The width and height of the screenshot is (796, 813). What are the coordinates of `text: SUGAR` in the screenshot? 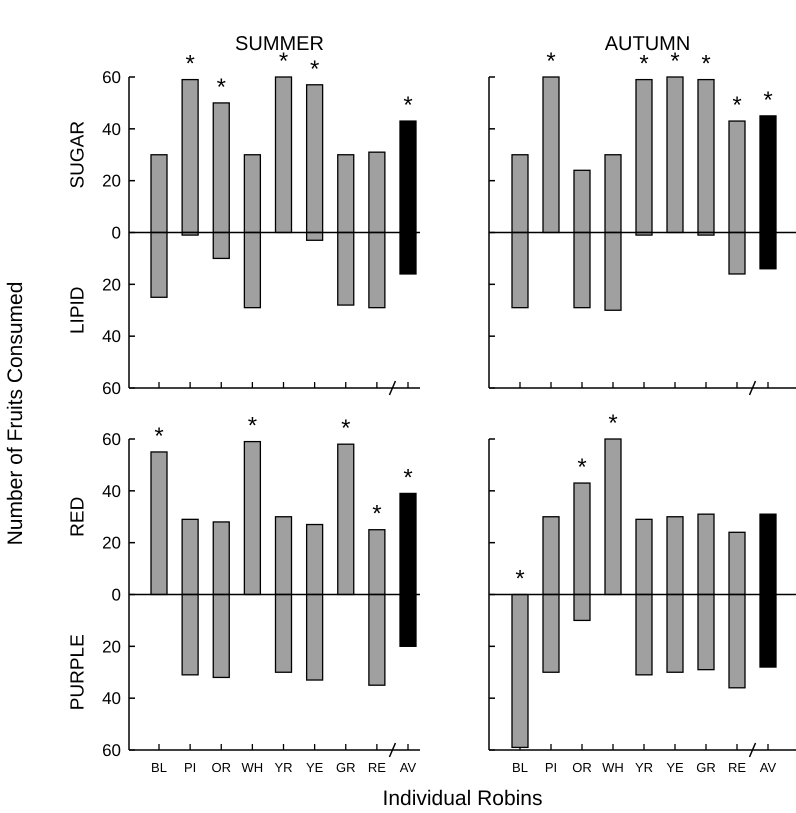 It's located at (78, 154).